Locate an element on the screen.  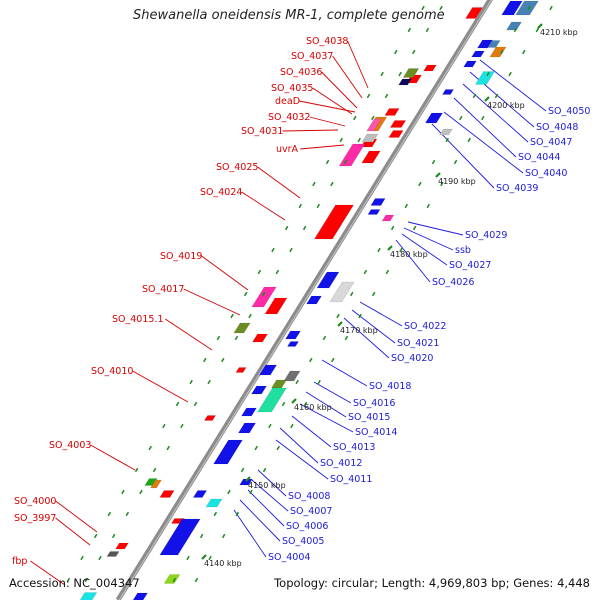
gene-label-forward: SO_4019 is located at coordinates (181, 256).